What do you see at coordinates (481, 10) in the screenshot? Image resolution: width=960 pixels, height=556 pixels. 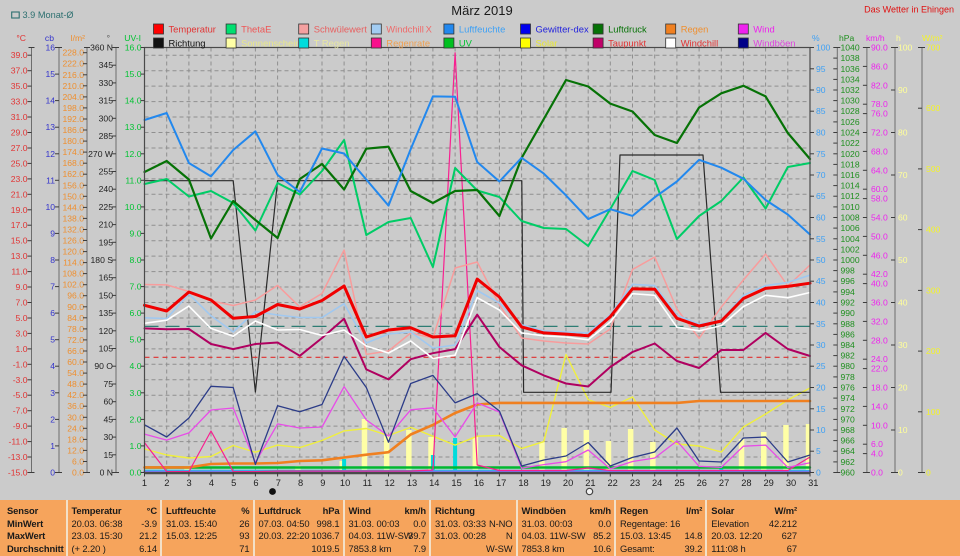 I see `svg-text: März 2019` at bounding box center [481, 10].